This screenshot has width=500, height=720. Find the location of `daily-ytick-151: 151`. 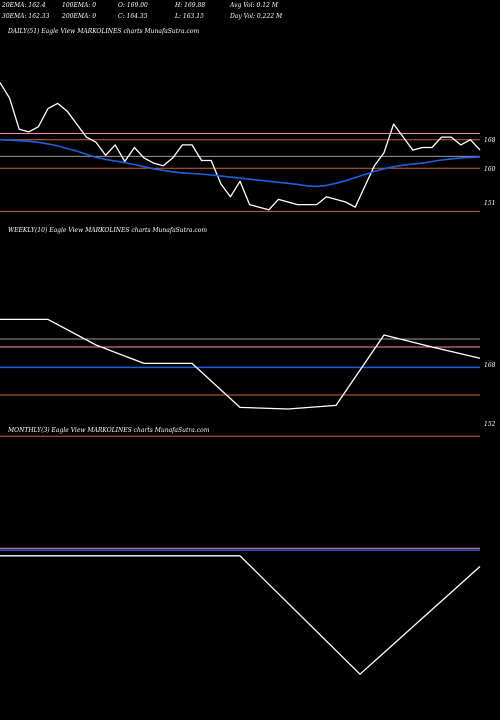

daily-ytick-151: 151 is located at coordinates (490, 203).